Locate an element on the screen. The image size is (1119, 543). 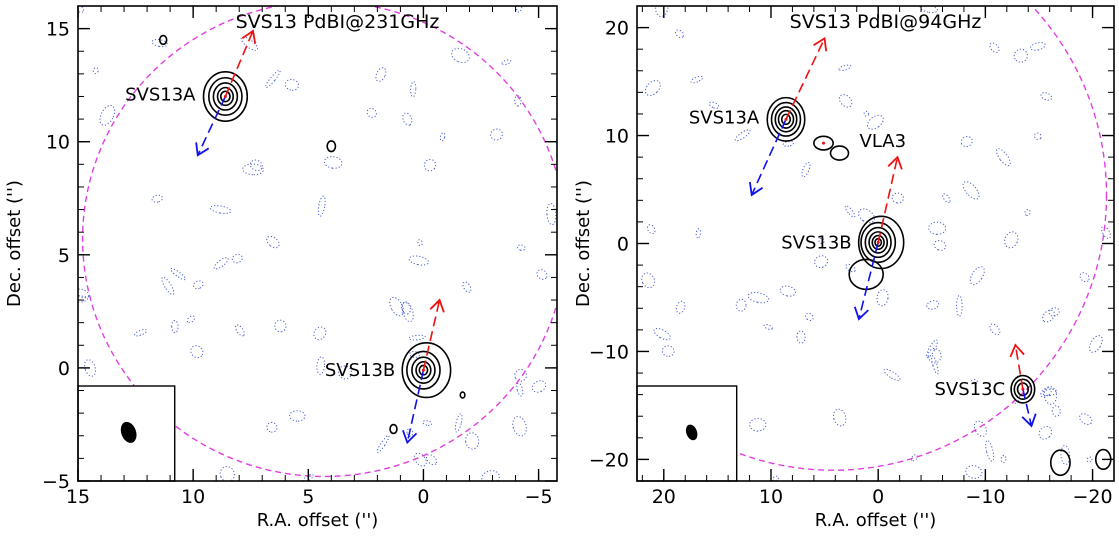
synthesized-beam is located at coordinates (128, 432).